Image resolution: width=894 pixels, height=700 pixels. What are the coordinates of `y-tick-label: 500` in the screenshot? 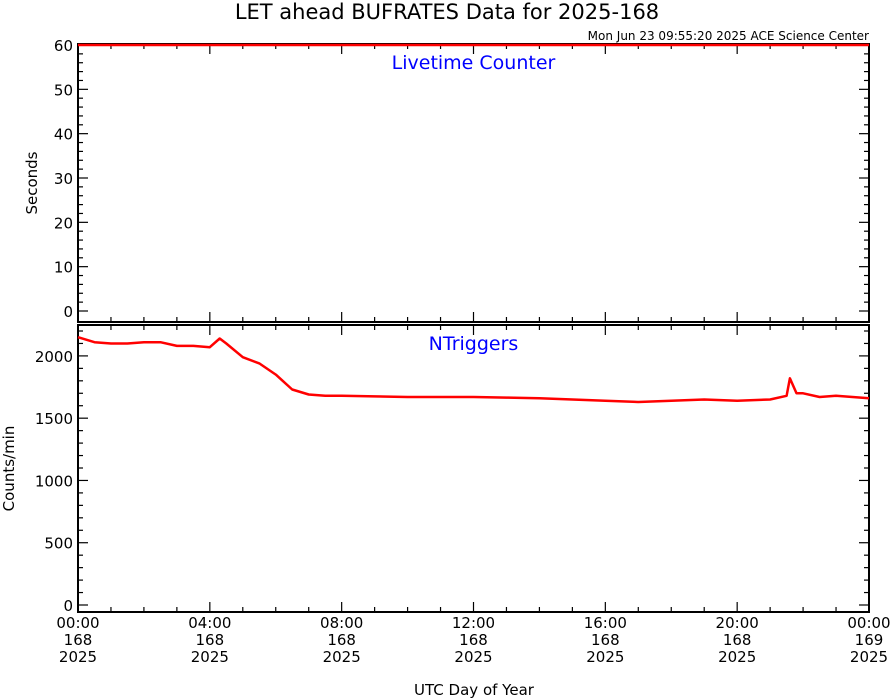 It's located at (58, 544).